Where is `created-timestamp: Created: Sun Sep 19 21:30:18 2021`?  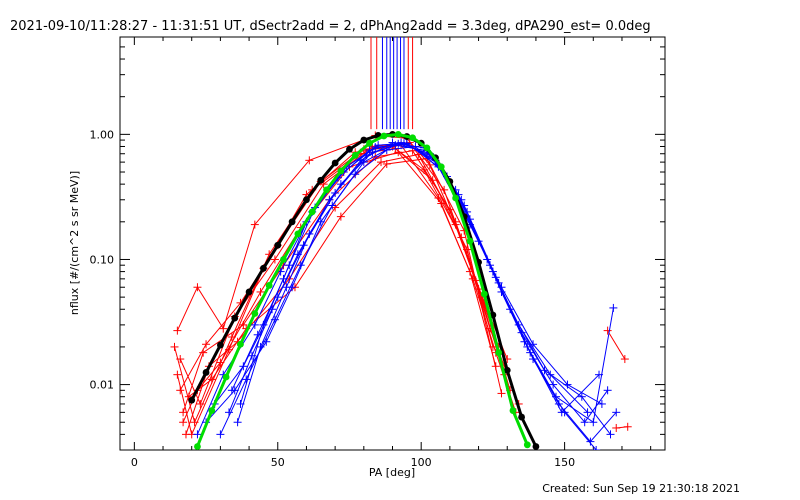
created-timestamp: Created: Sun Sep 19 21:30:18 2021 is located at coordinates (641, 488).